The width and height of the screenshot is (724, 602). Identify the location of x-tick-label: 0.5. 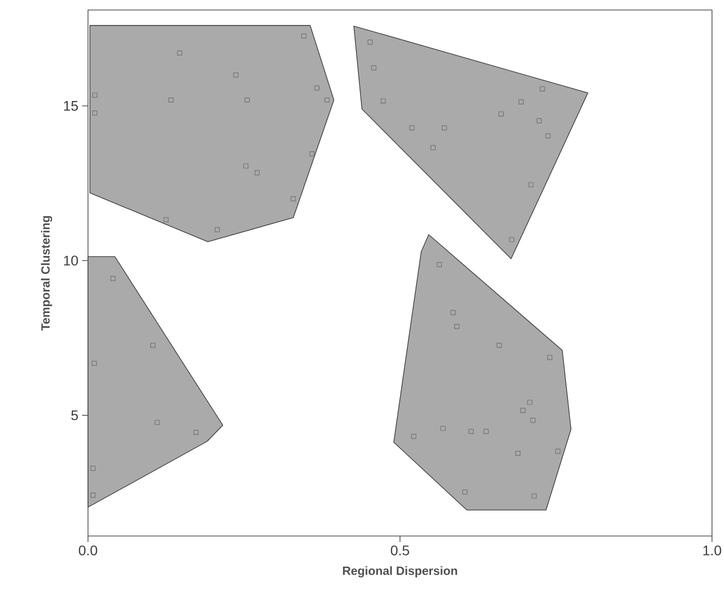
(400, 550).